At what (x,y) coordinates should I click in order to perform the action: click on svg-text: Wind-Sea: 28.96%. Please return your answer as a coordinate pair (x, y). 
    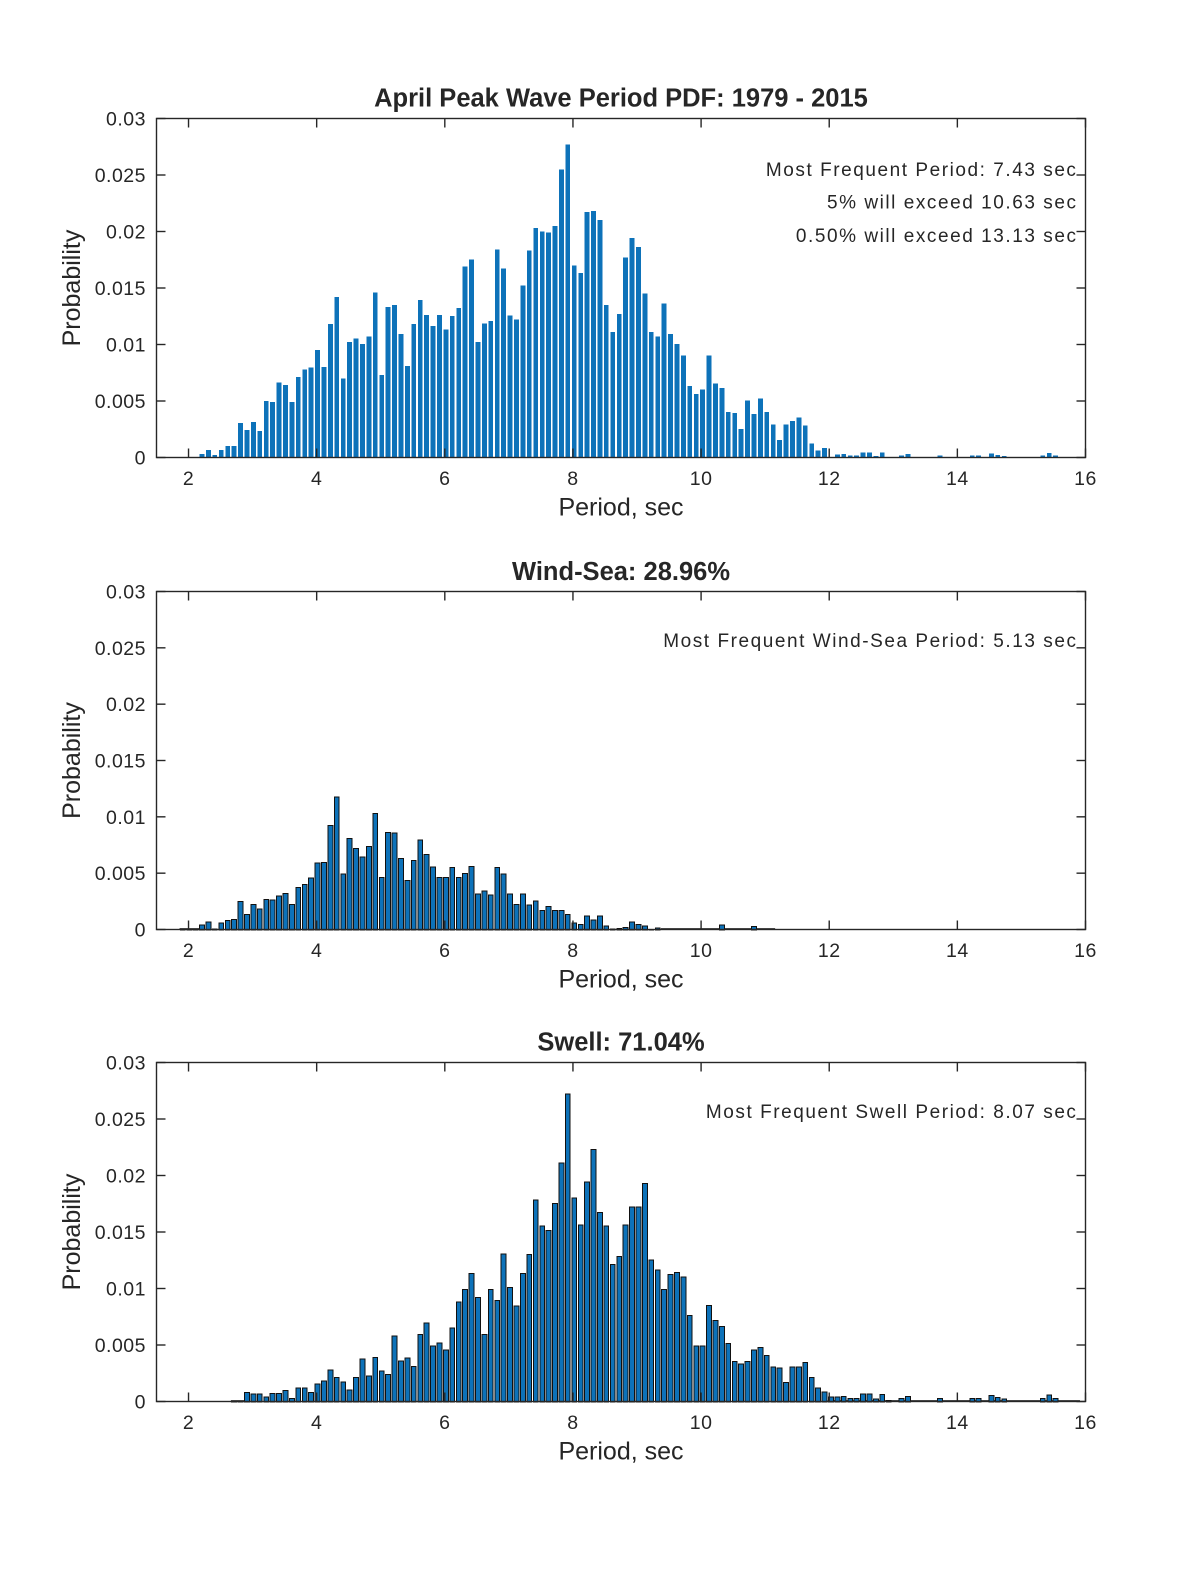
    Looking at the image, I should click on (621, 572).